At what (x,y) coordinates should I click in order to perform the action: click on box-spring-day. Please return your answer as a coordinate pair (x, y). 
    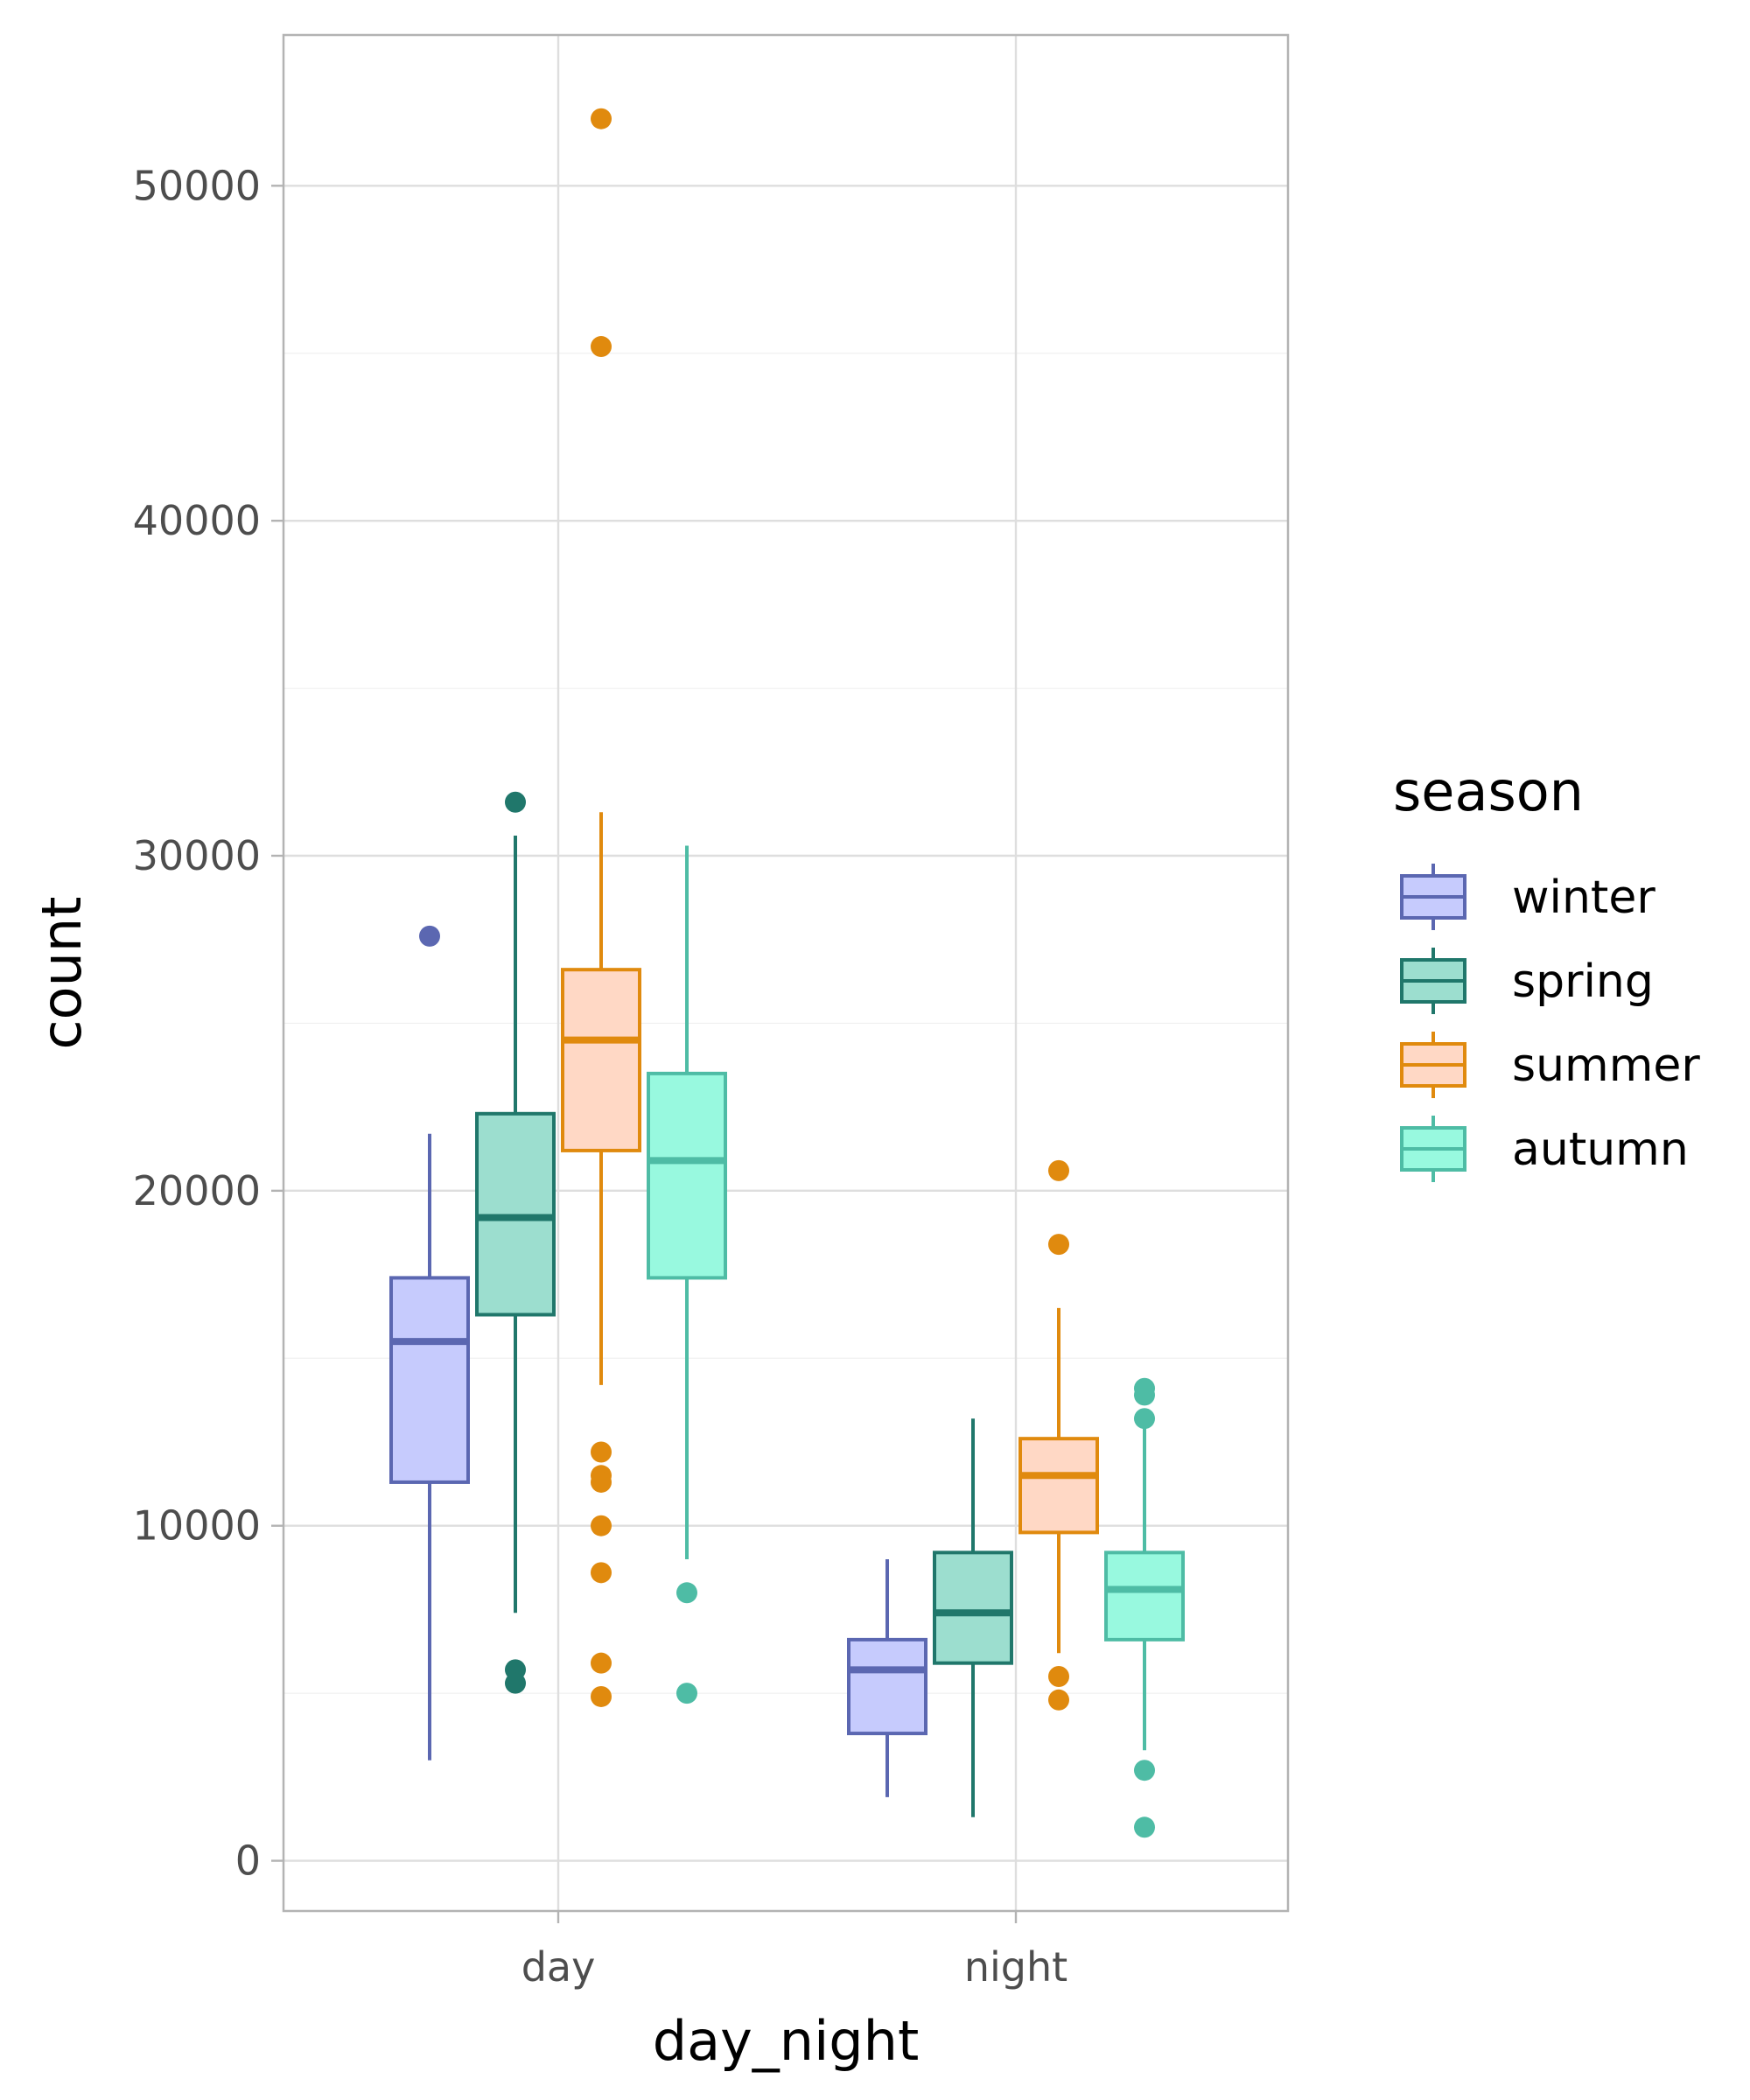
    Looking at the image, I should click on (515, 1242).